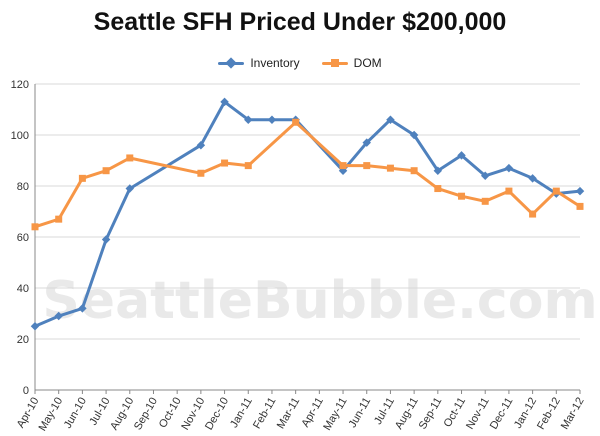 Image resolution: width=600 pixels, height=436 pixels. I want to click on y-tick-label: 60, so click(23, 238).